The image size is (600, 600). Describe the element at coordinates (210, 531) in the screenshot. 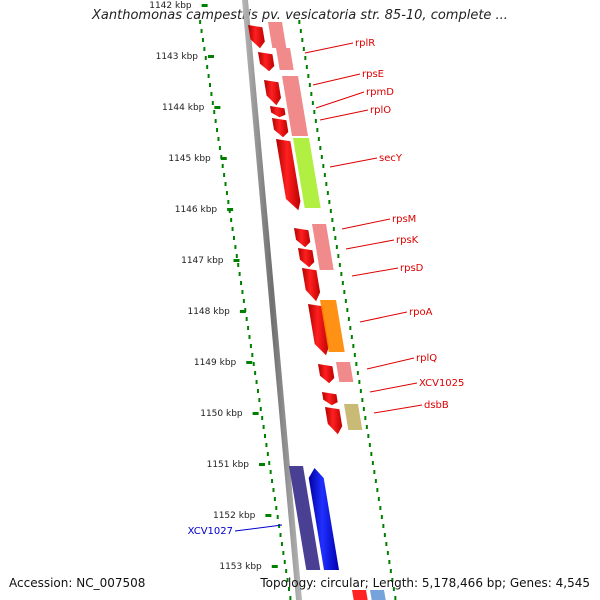

I see `gene-label-xcv1027: XCV1027` at that location.